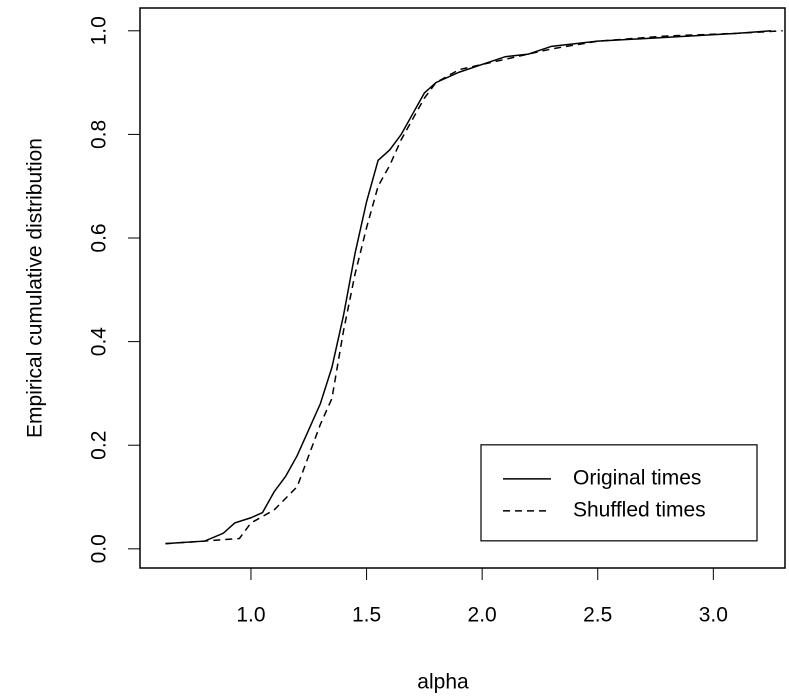  What do you see at coordinates (637, 477) in the screenshot?
I see `legend-label: Original times` at bounding box center [637, 477].